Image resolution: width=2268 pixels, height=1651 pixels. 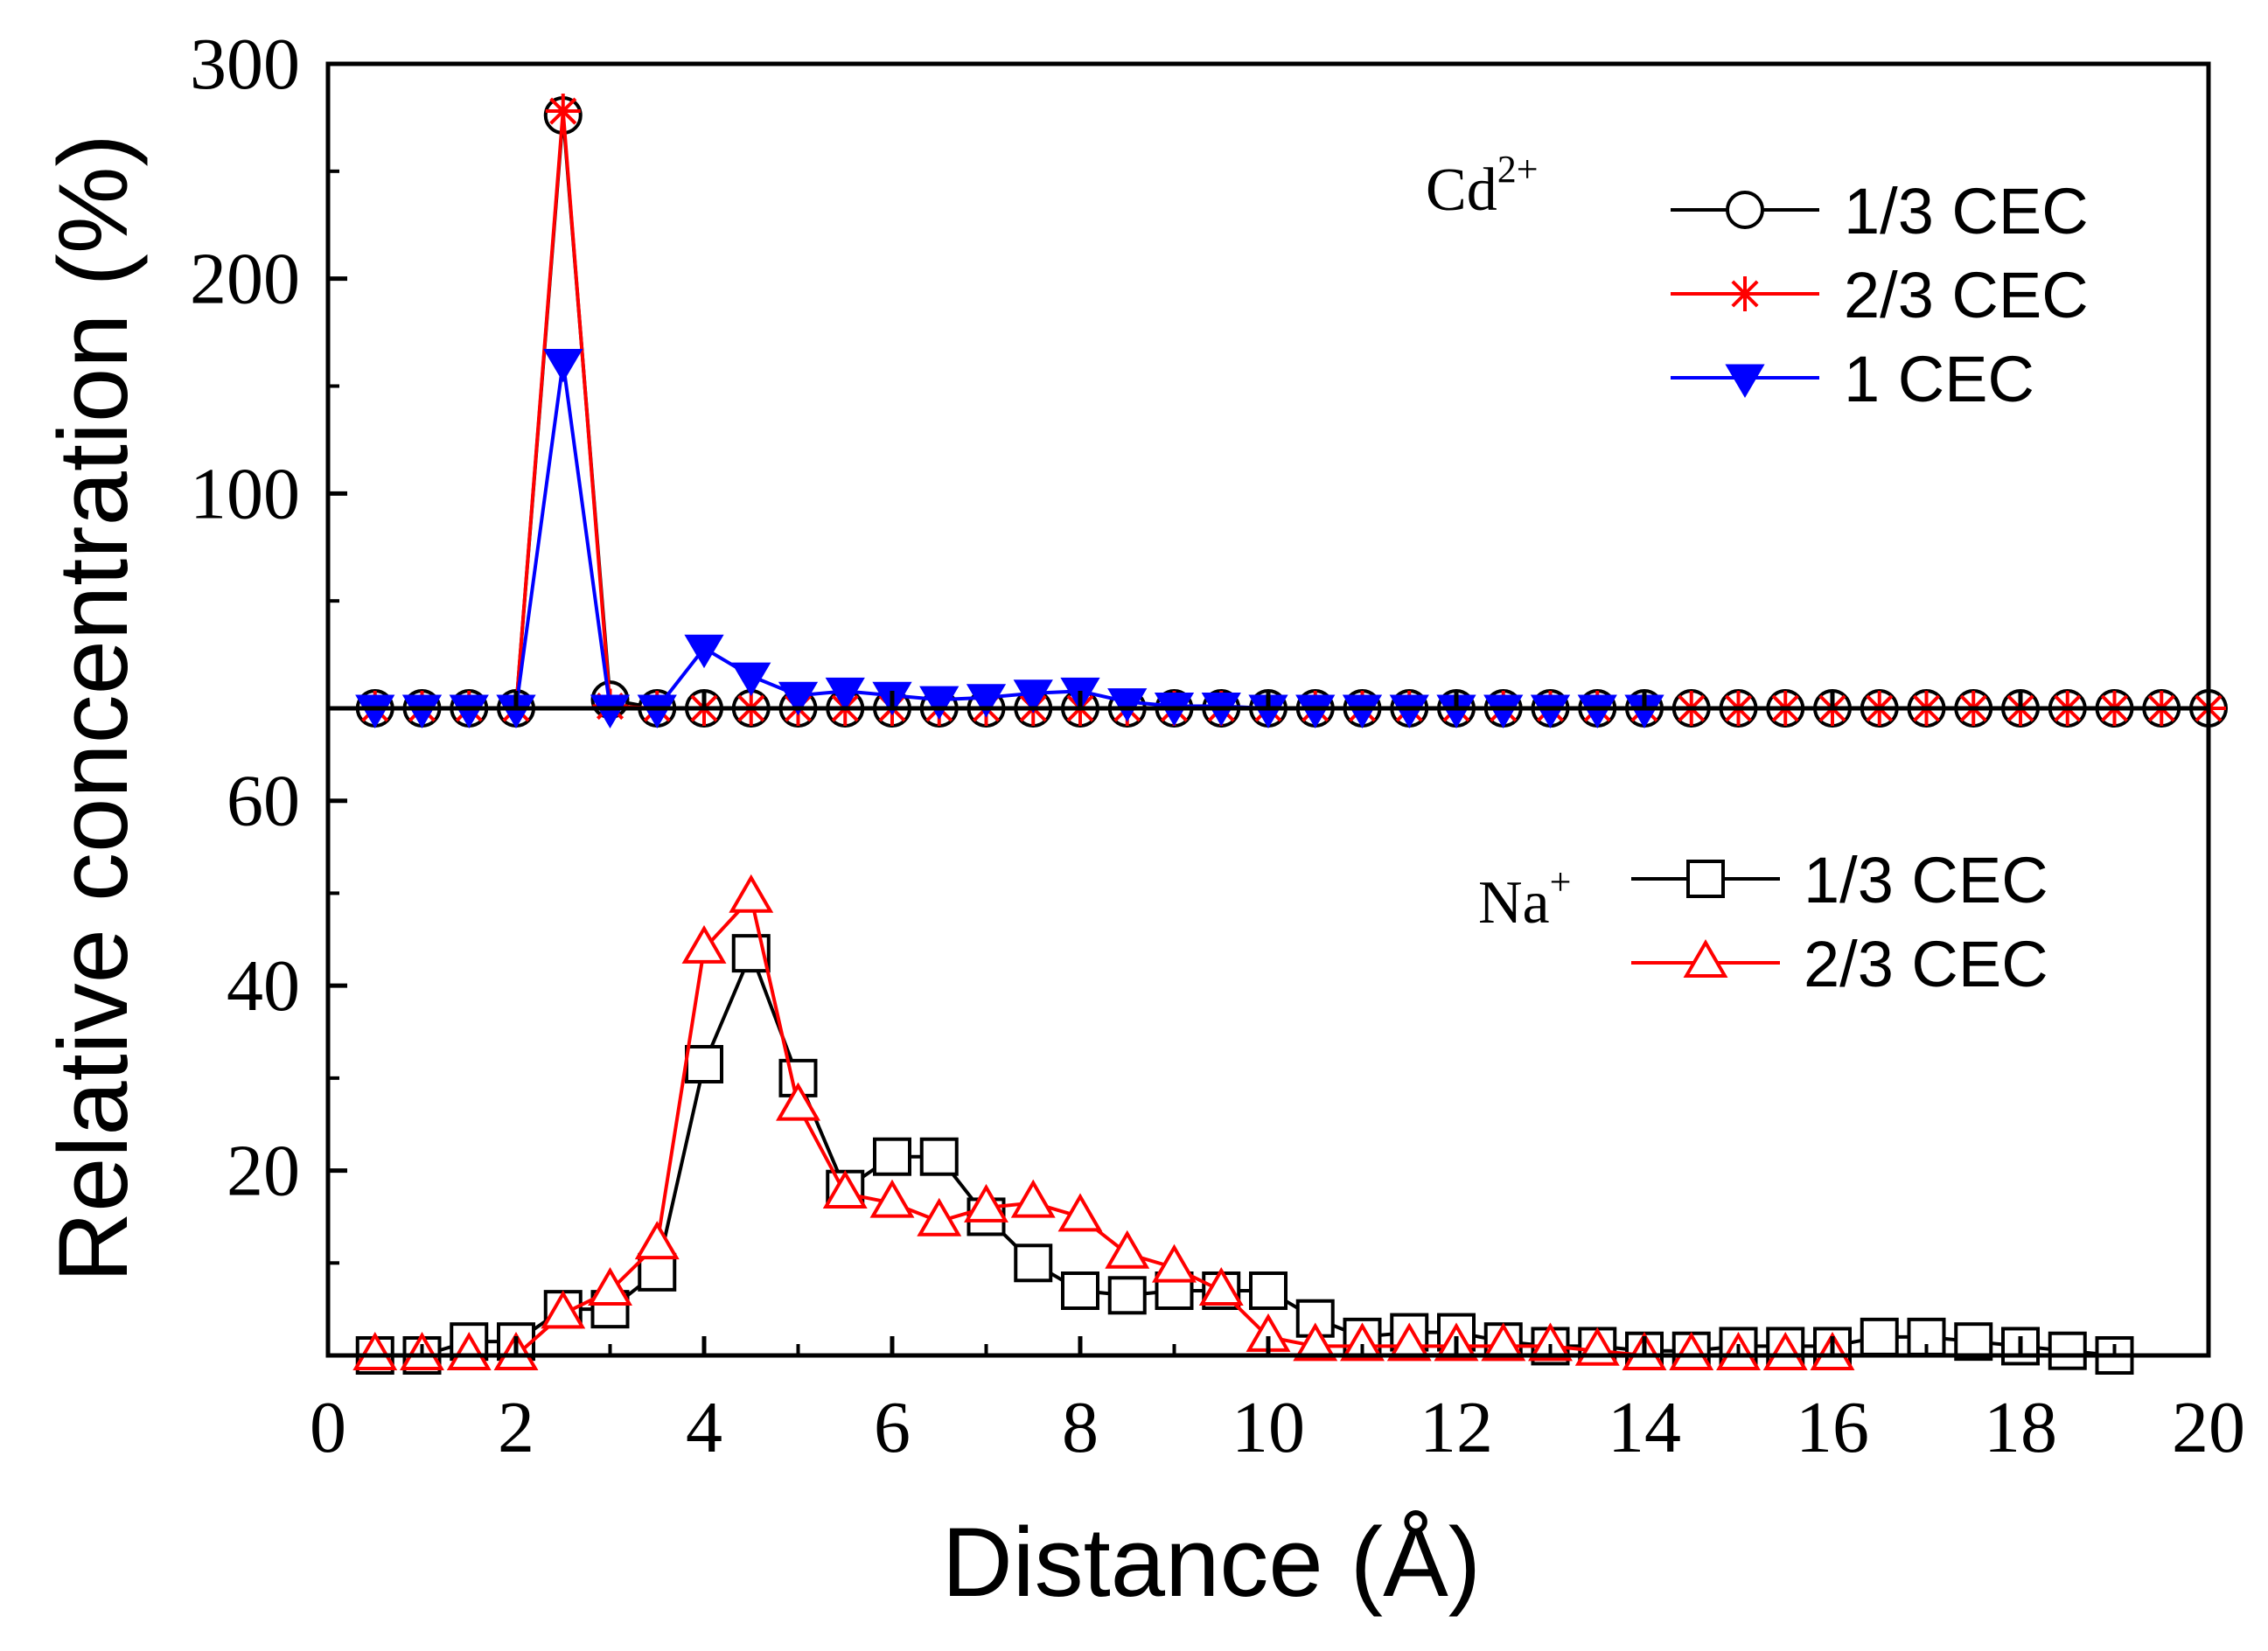 I want to click on legend-bottom-entry-2: 2/3 CEC, so click(x=1839, y=964).